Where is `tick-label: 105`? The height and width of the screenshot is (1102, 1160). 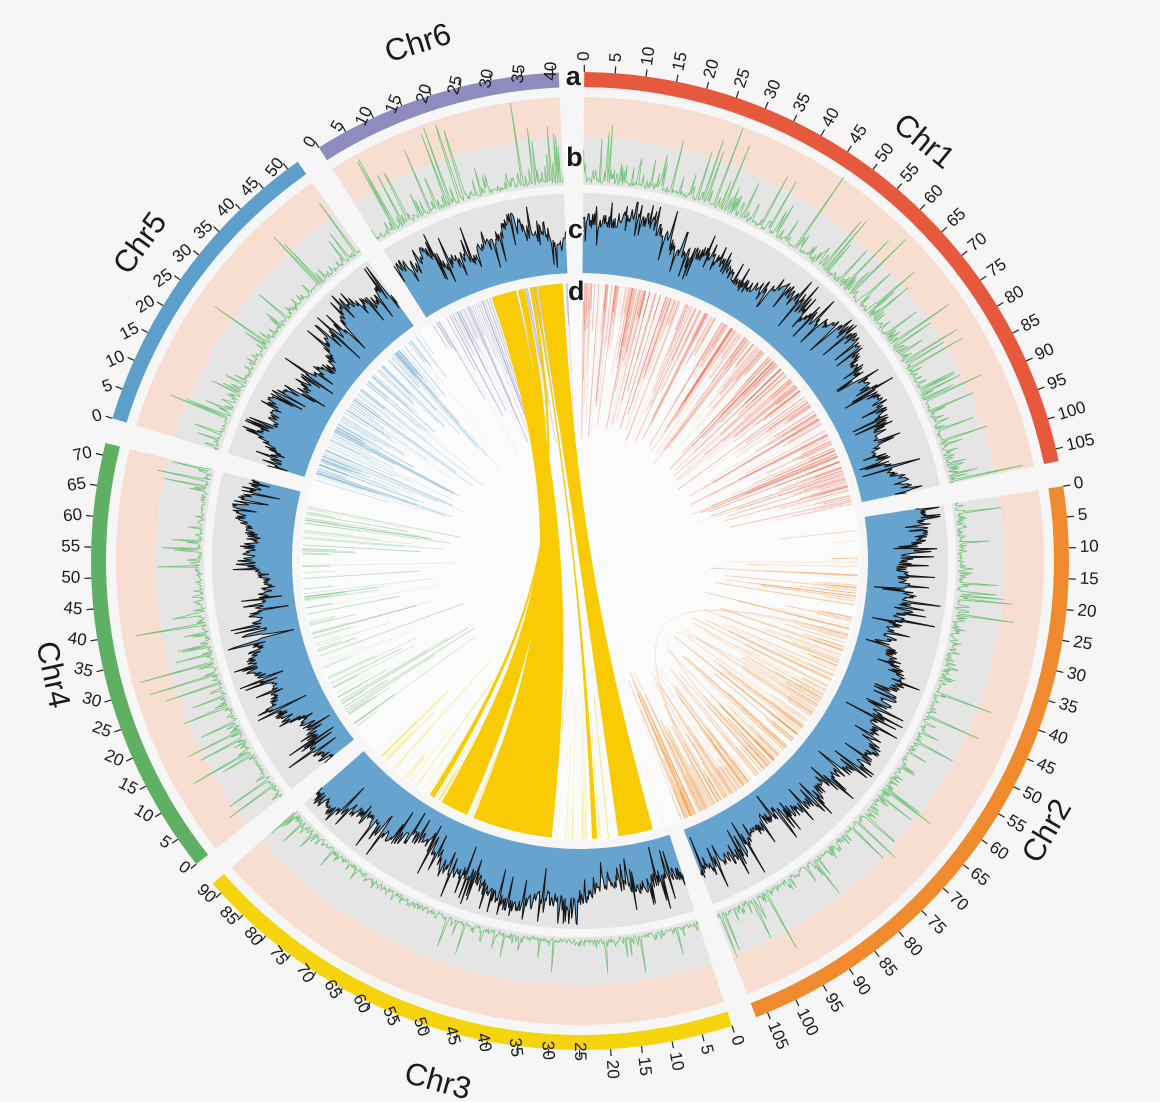 tick-label: 105 is located at coordinates (778, 1035).